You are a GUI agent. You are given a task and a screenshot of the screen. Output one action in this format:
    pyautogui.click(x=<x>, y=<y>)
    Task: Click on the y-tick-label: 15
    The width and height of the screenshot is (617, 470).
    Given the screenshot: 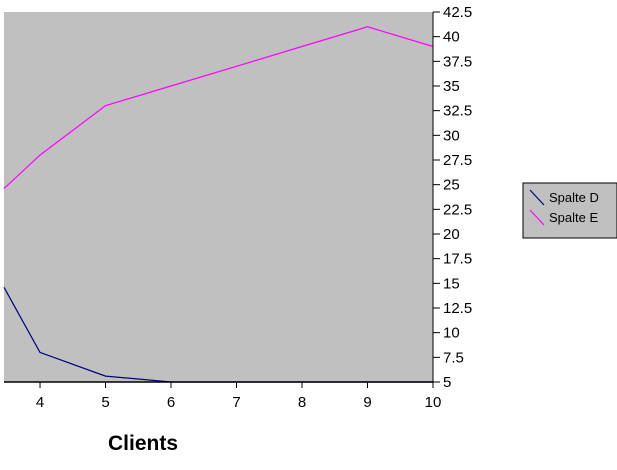 What is the action you would take?
    pyautogui.click(x=451, y=283)
    